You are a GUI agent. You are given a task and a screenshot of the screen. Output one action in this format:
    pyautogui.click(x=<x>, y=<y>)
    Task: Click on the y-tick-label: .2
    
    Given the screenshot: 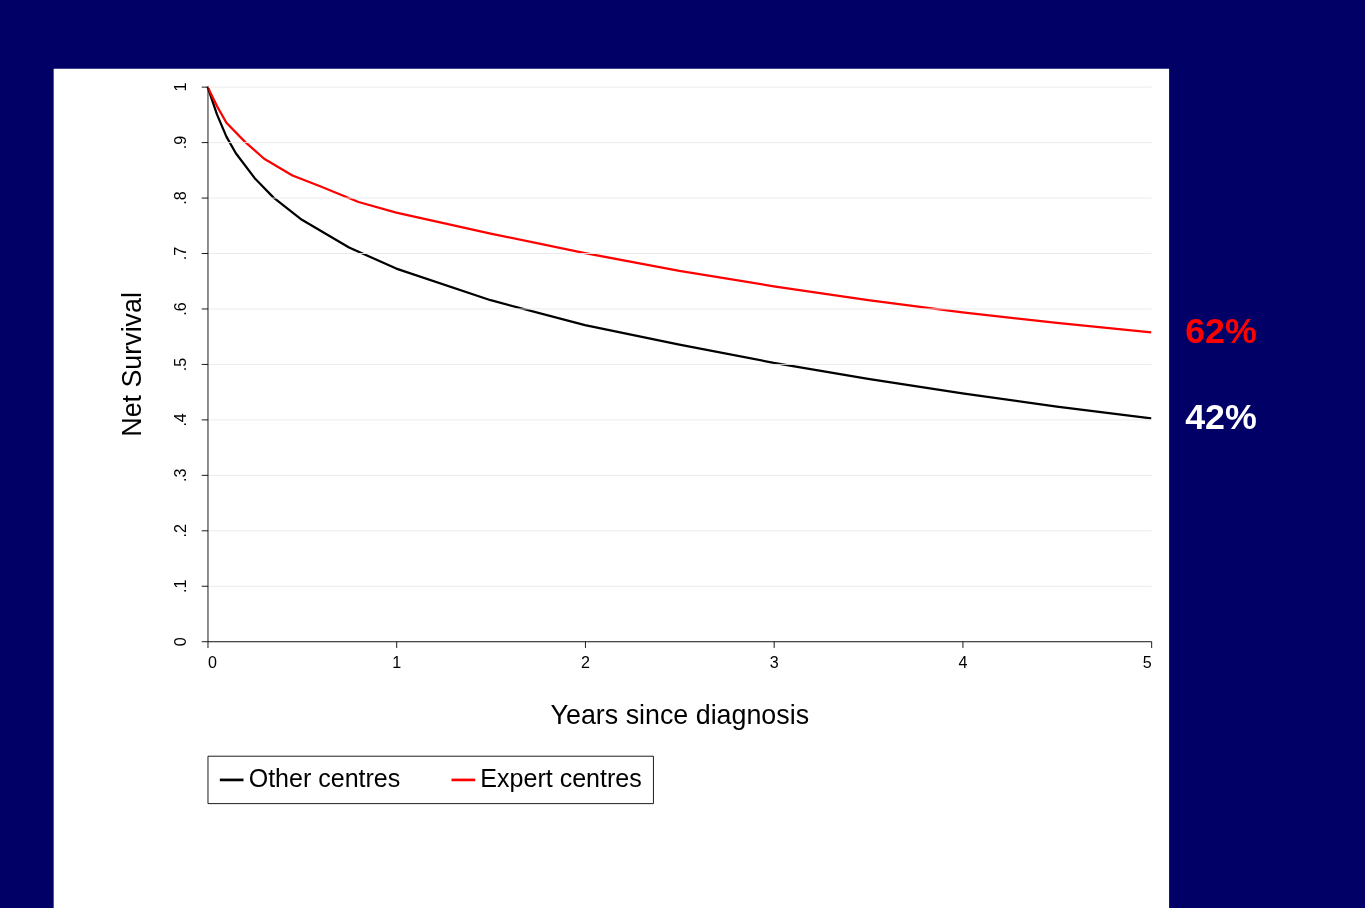 What is the action you would take?
    pyautogui.click(x=179, y=531)
    